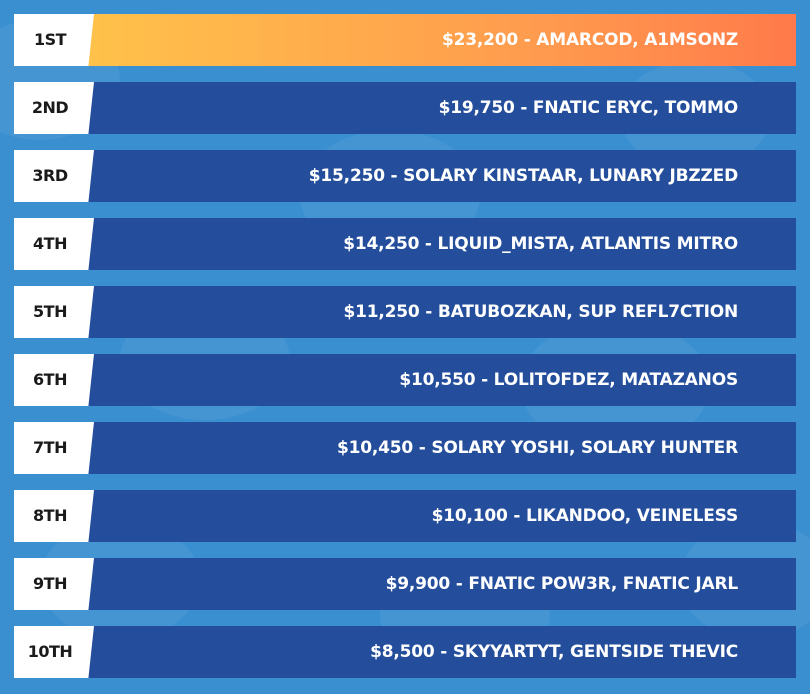 The image size is (810, 694). I want to click on prize-bar: $10,550 - LOLITOFDEZ, MATAZANOS, so click(440, 380).